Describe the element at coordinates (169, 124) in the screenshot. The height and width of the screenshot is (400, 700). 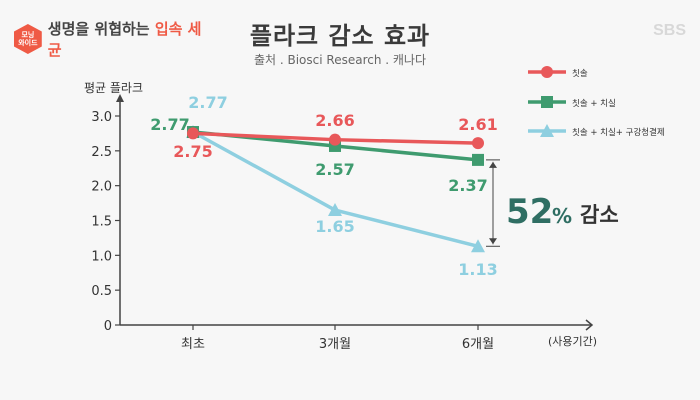
I see `data-label-1: 2.77` at that location.